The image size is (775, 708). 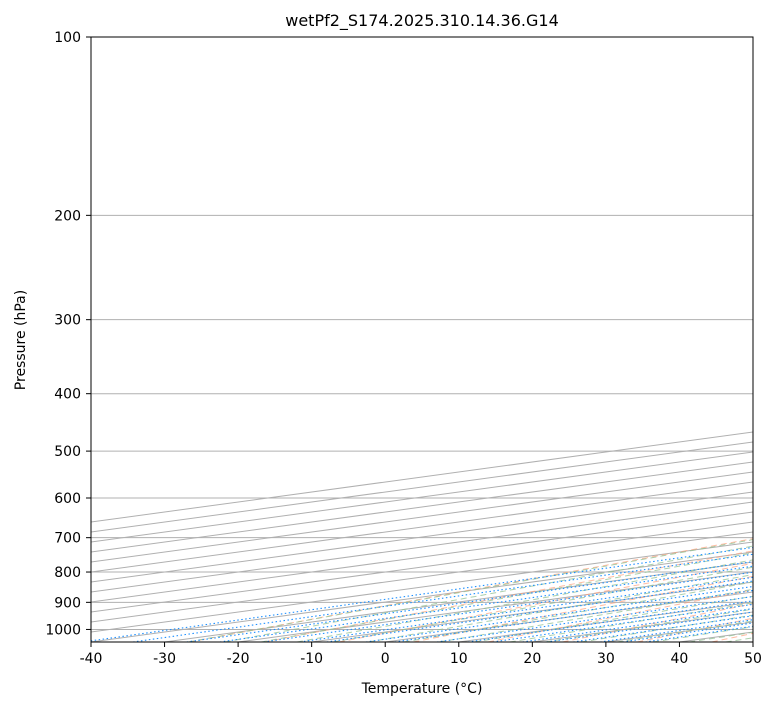 I want to click on y-axis-label: Pressure (hPa), so click(x=21, y=340).